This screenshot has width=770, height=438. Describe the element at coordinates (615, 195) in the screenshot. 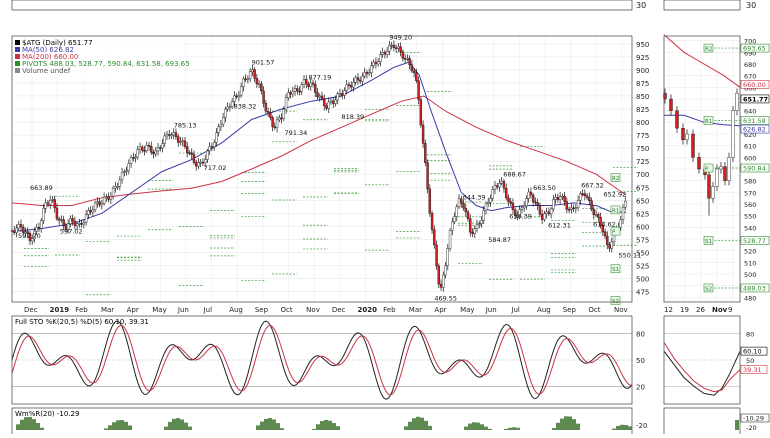

I see `price-annotation: 652.92` at that location.